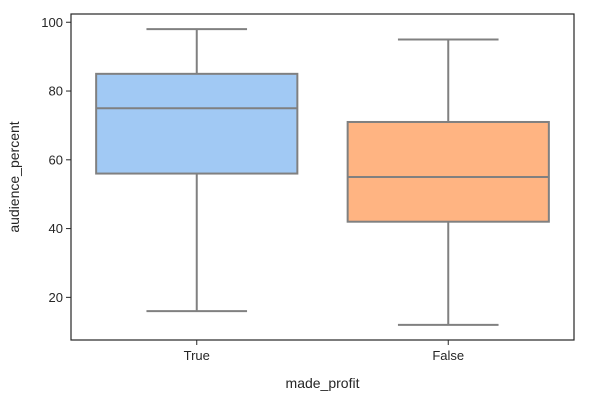 The image size is (609, 402). What do you see at coordinates (448, 171) in the screenshot?
I see `iqr-box-false` at bounding box center [448, 171].